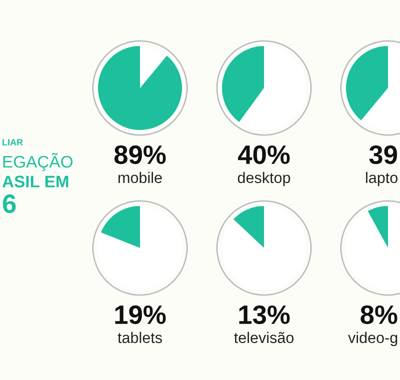  I want to click on text: 40%, so click(264, 154).